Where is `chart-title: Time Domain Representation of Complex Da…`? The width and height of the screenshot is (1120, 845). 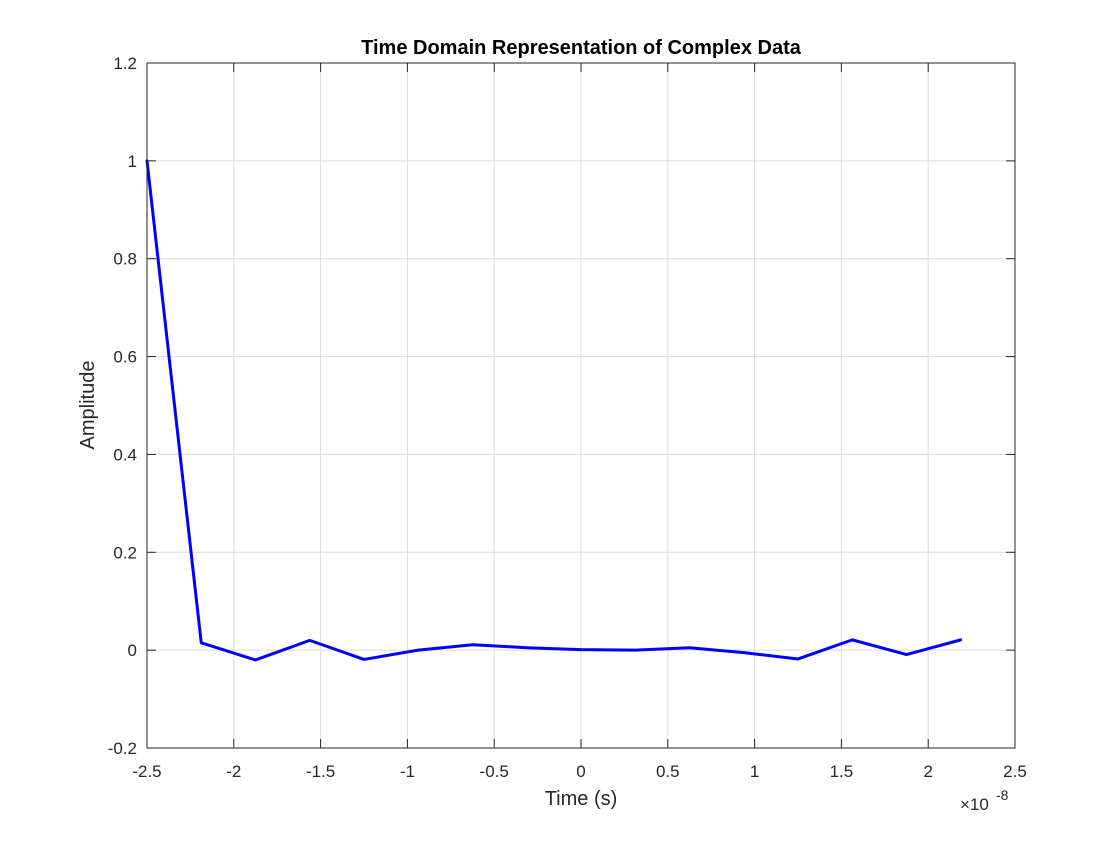
chart-title: Time Domain Representation of Complex Da… is located at coordinates (581, 48).